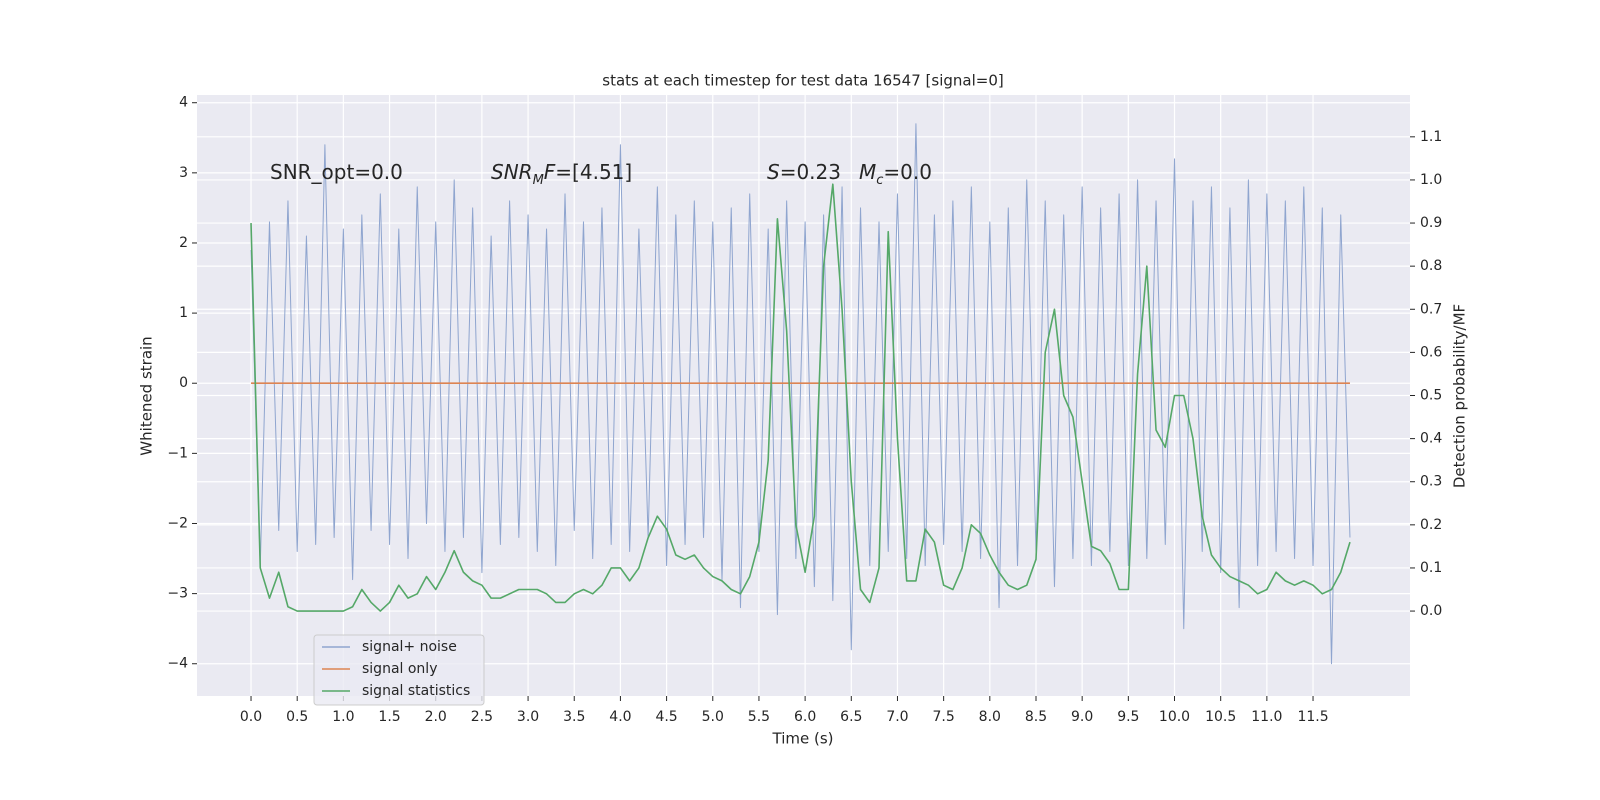 This screenshot has width=1600, height=800. Describe the element at coordinates (177, 594) in the screenshot. I see `y-tick-label: −3` at that location.